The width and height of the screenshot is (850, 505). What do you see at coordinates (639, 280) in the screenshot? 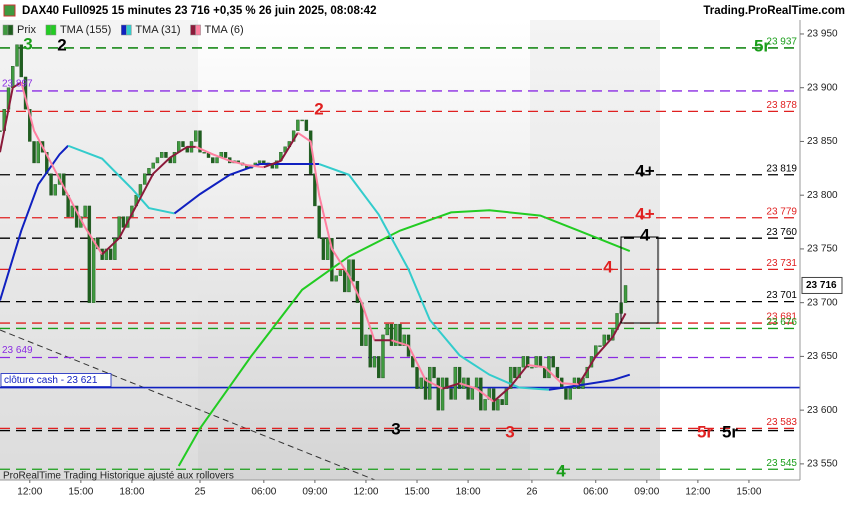
I see `target-box` at bounding box center [639, 280].